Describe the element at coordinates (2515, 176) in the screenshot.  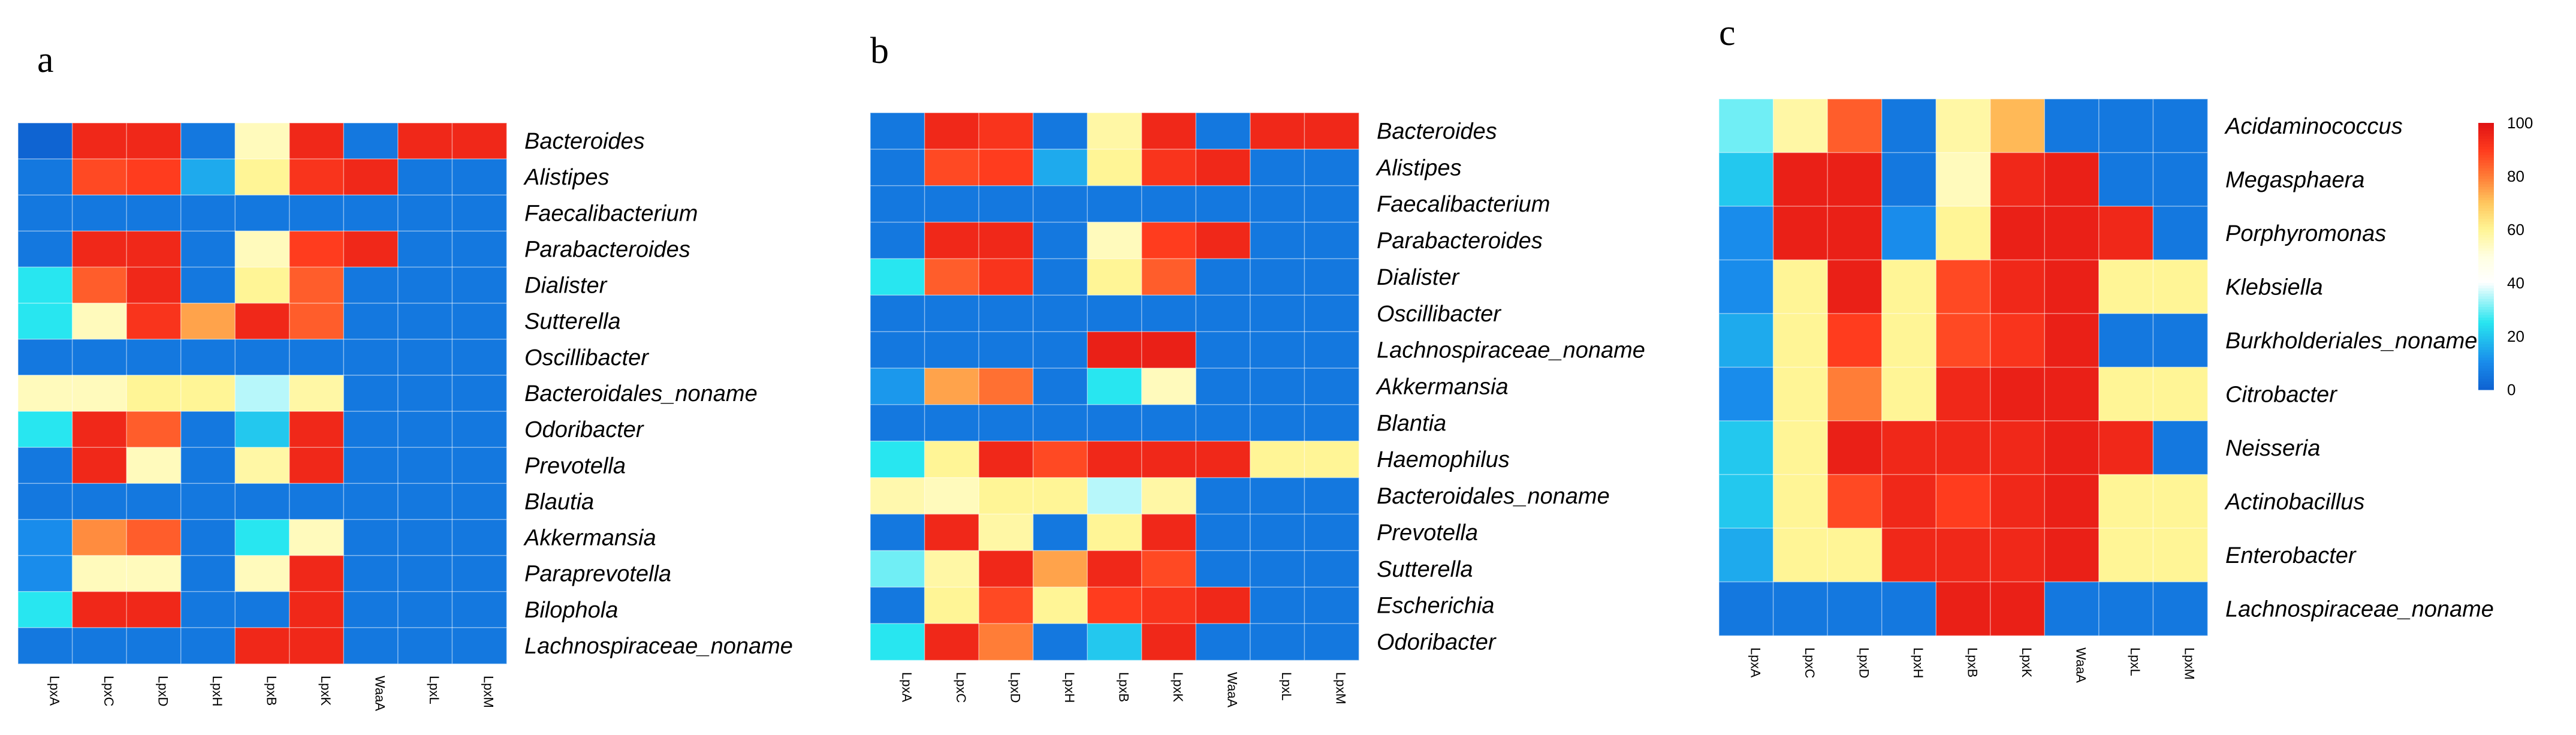
I see `colorbar-tick-1: 80` at that location.